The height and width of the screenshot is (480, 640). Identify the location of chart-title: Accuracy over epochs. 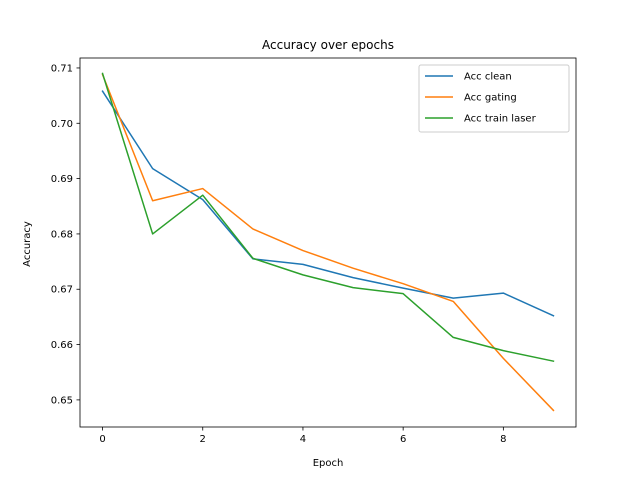
(328, 45).